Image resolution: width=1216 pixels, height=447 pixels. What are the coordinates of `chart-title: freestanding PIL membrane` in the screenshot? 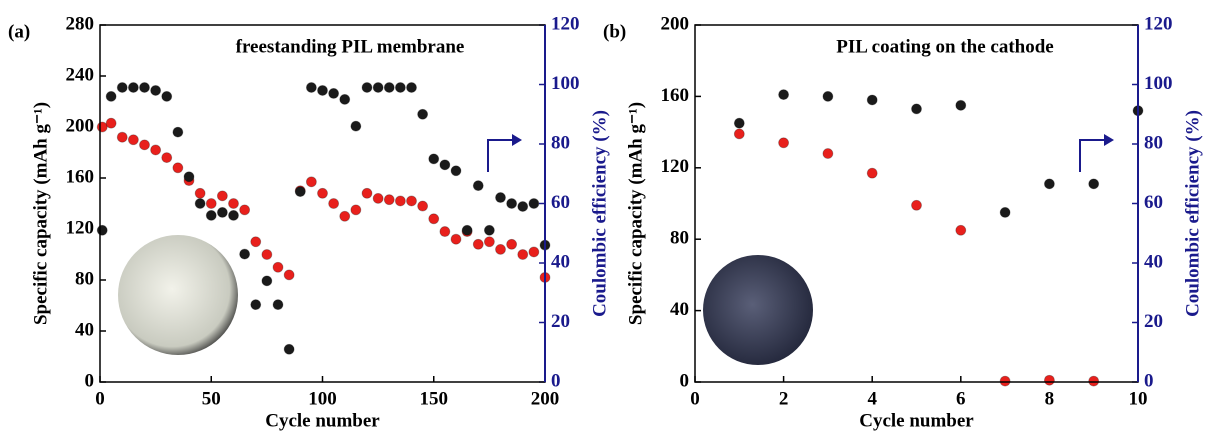 It's located at (350, 46).